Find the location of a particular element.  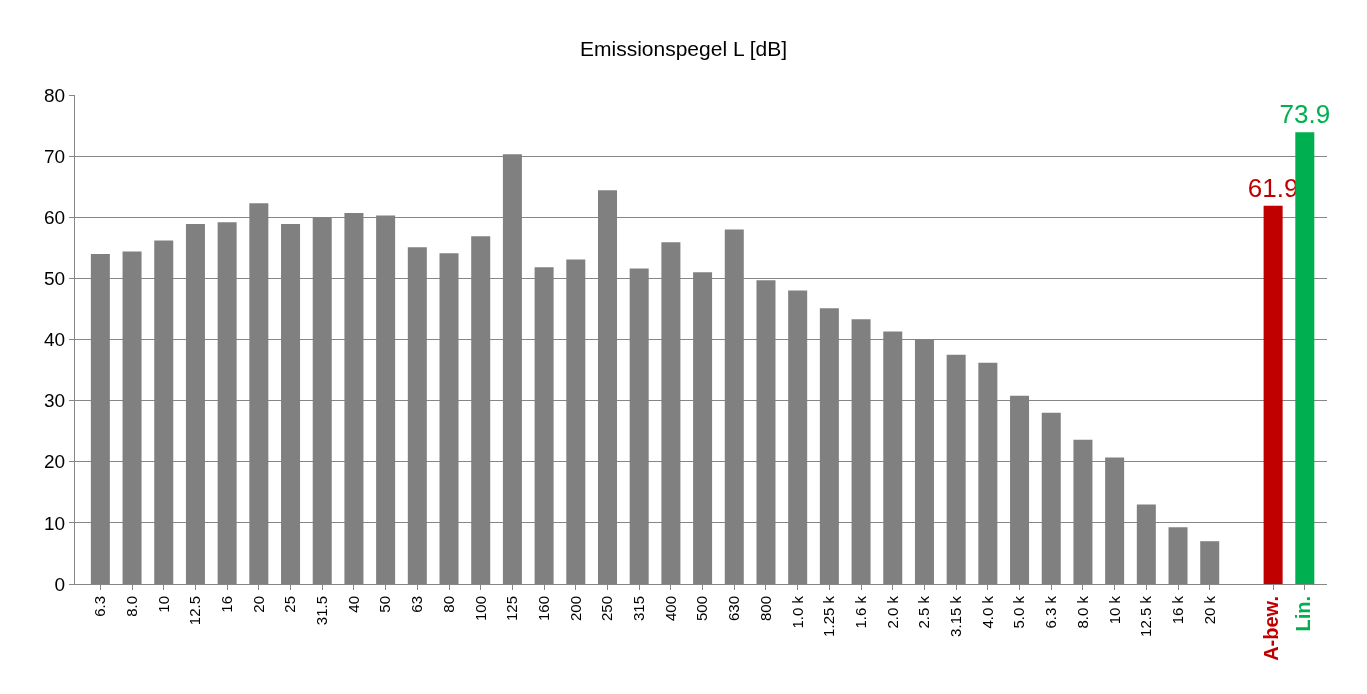

x-tick-label: 315 is located at coordinates (639, 609).